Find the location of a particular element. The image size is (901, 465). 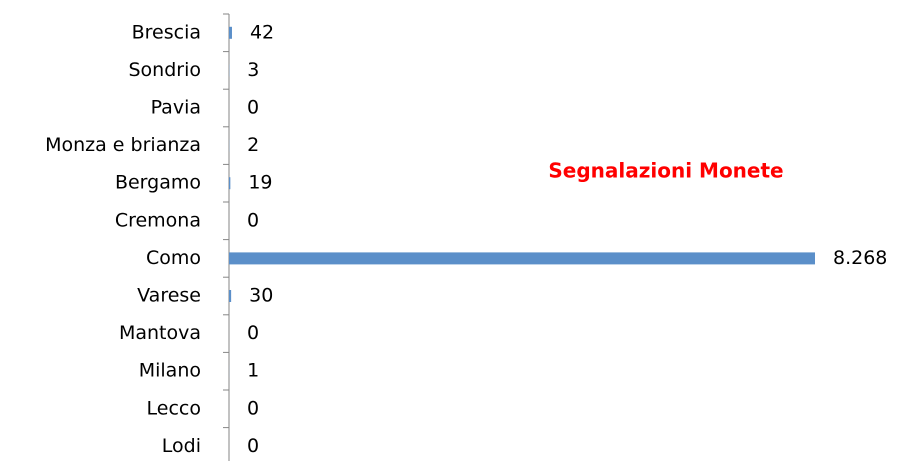

y-tick-label: Milano is located at coordinates (170, 371).